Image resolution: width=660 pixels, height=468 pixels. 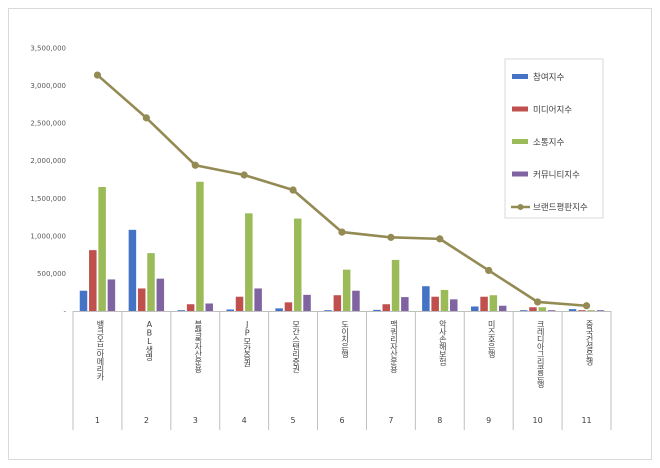 I want to click on category-index: 4, so click(x=244, y=420).